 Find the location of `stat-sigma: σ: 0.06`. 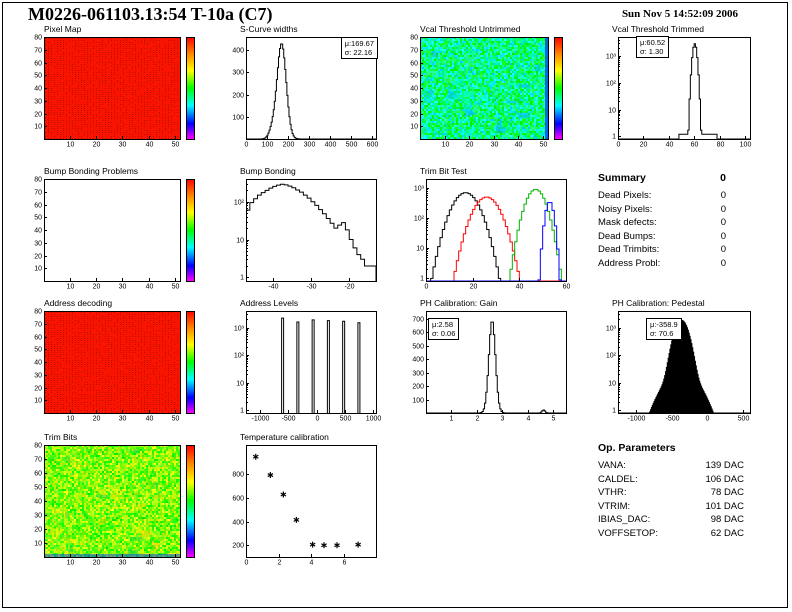

stat-sigma: σ: 0.06 is located at coordinates (444, 333).